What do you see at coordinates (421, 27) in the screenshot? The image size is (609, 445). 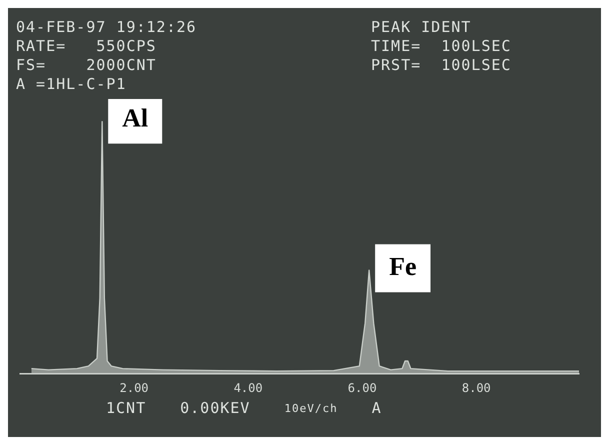 I see `text: PEAK IDENT` at bounding box center [421, 27].